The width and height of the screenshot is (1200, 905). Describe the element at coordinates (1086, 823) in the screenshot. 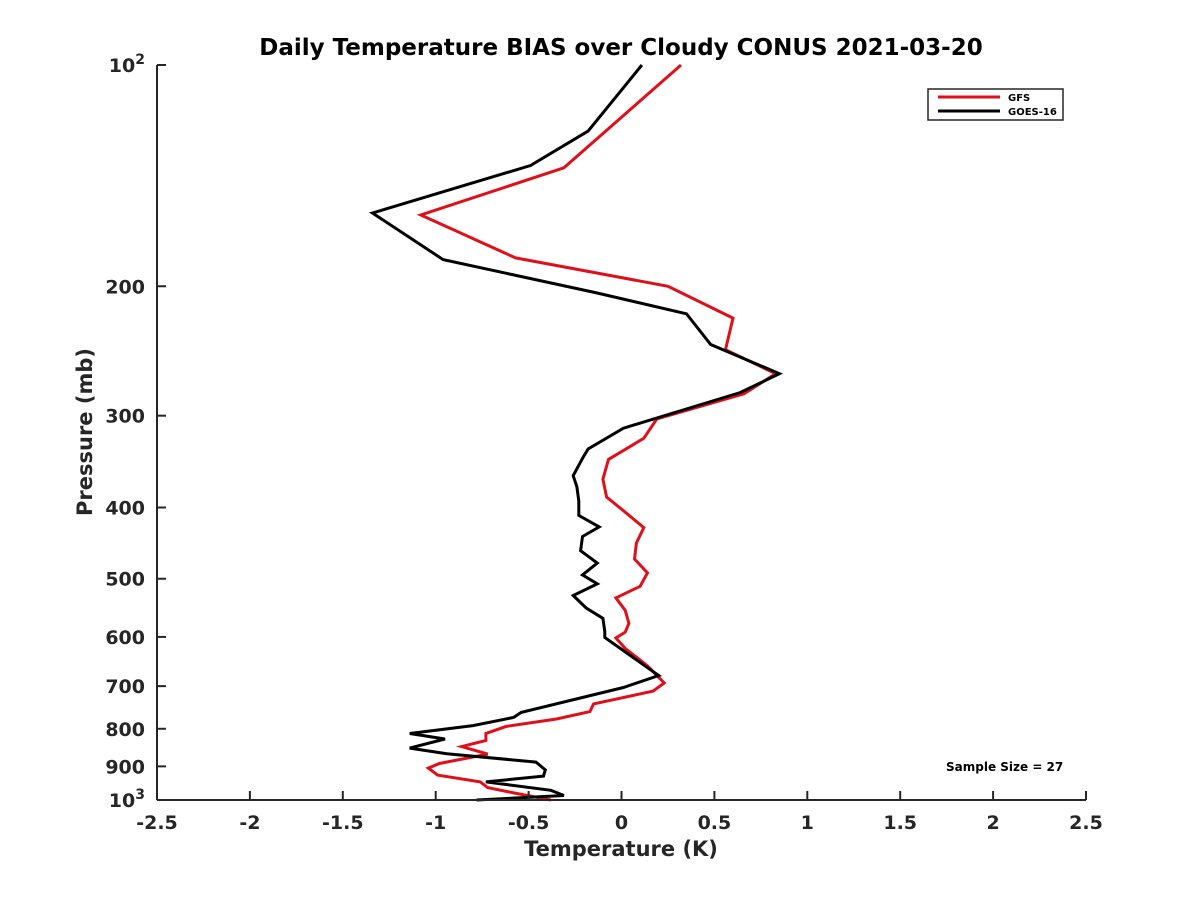

I see `x-tick-label: 2.5` at that location.